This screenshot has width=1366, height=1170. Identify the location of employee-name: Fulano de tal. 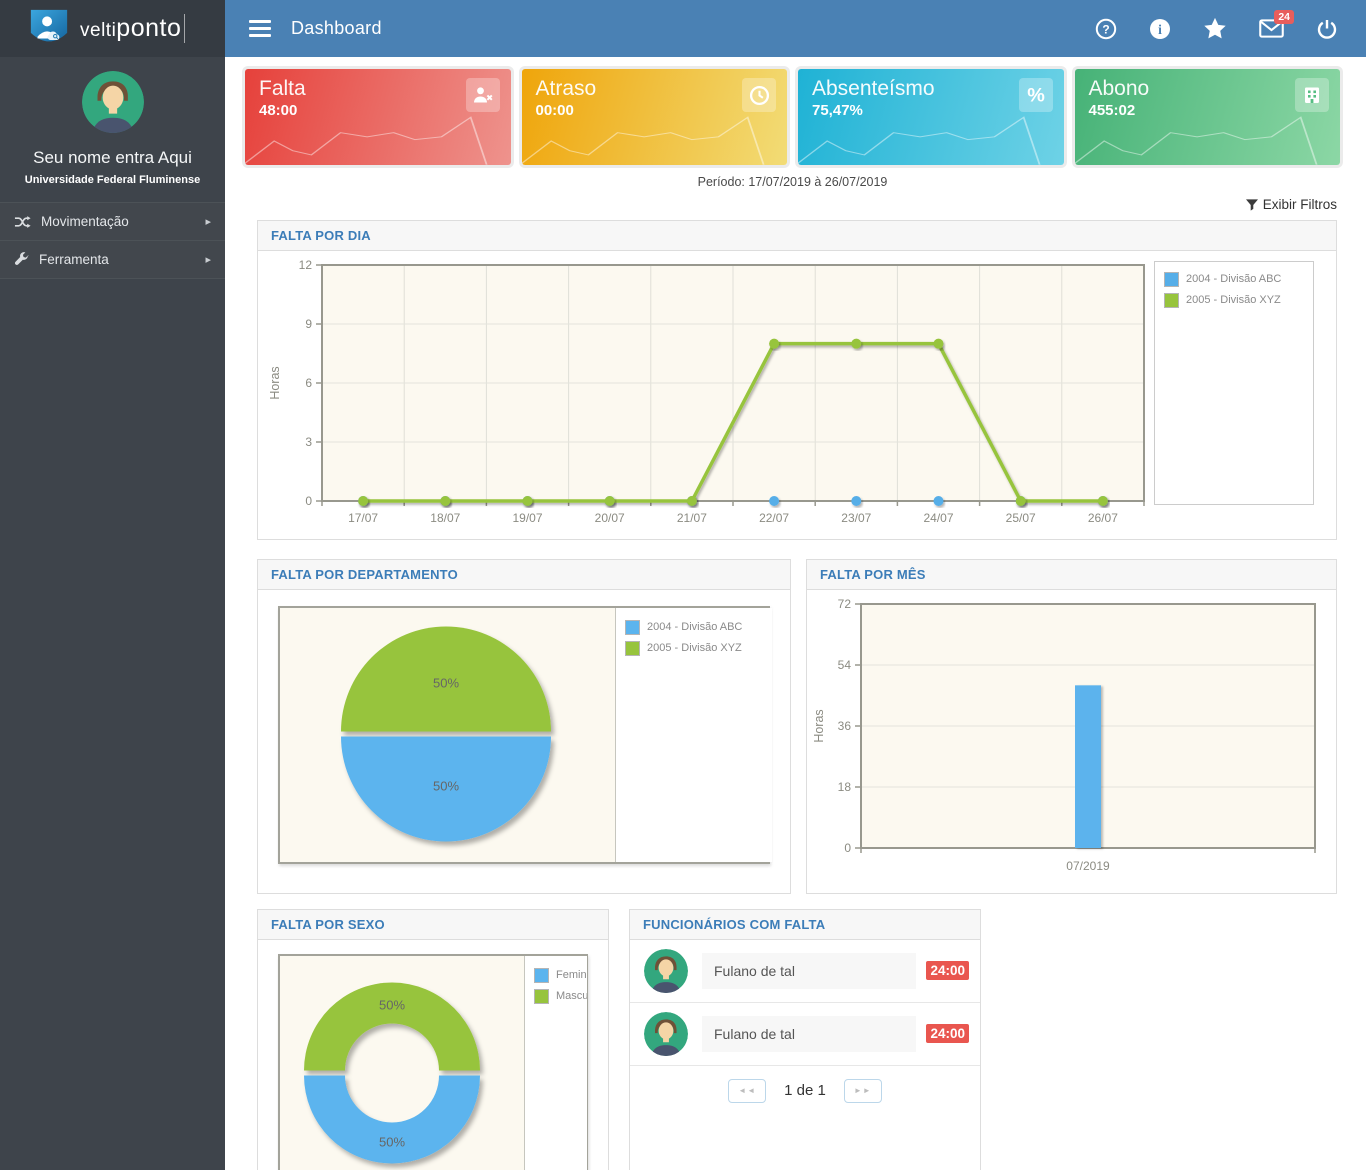
(809, 1033).